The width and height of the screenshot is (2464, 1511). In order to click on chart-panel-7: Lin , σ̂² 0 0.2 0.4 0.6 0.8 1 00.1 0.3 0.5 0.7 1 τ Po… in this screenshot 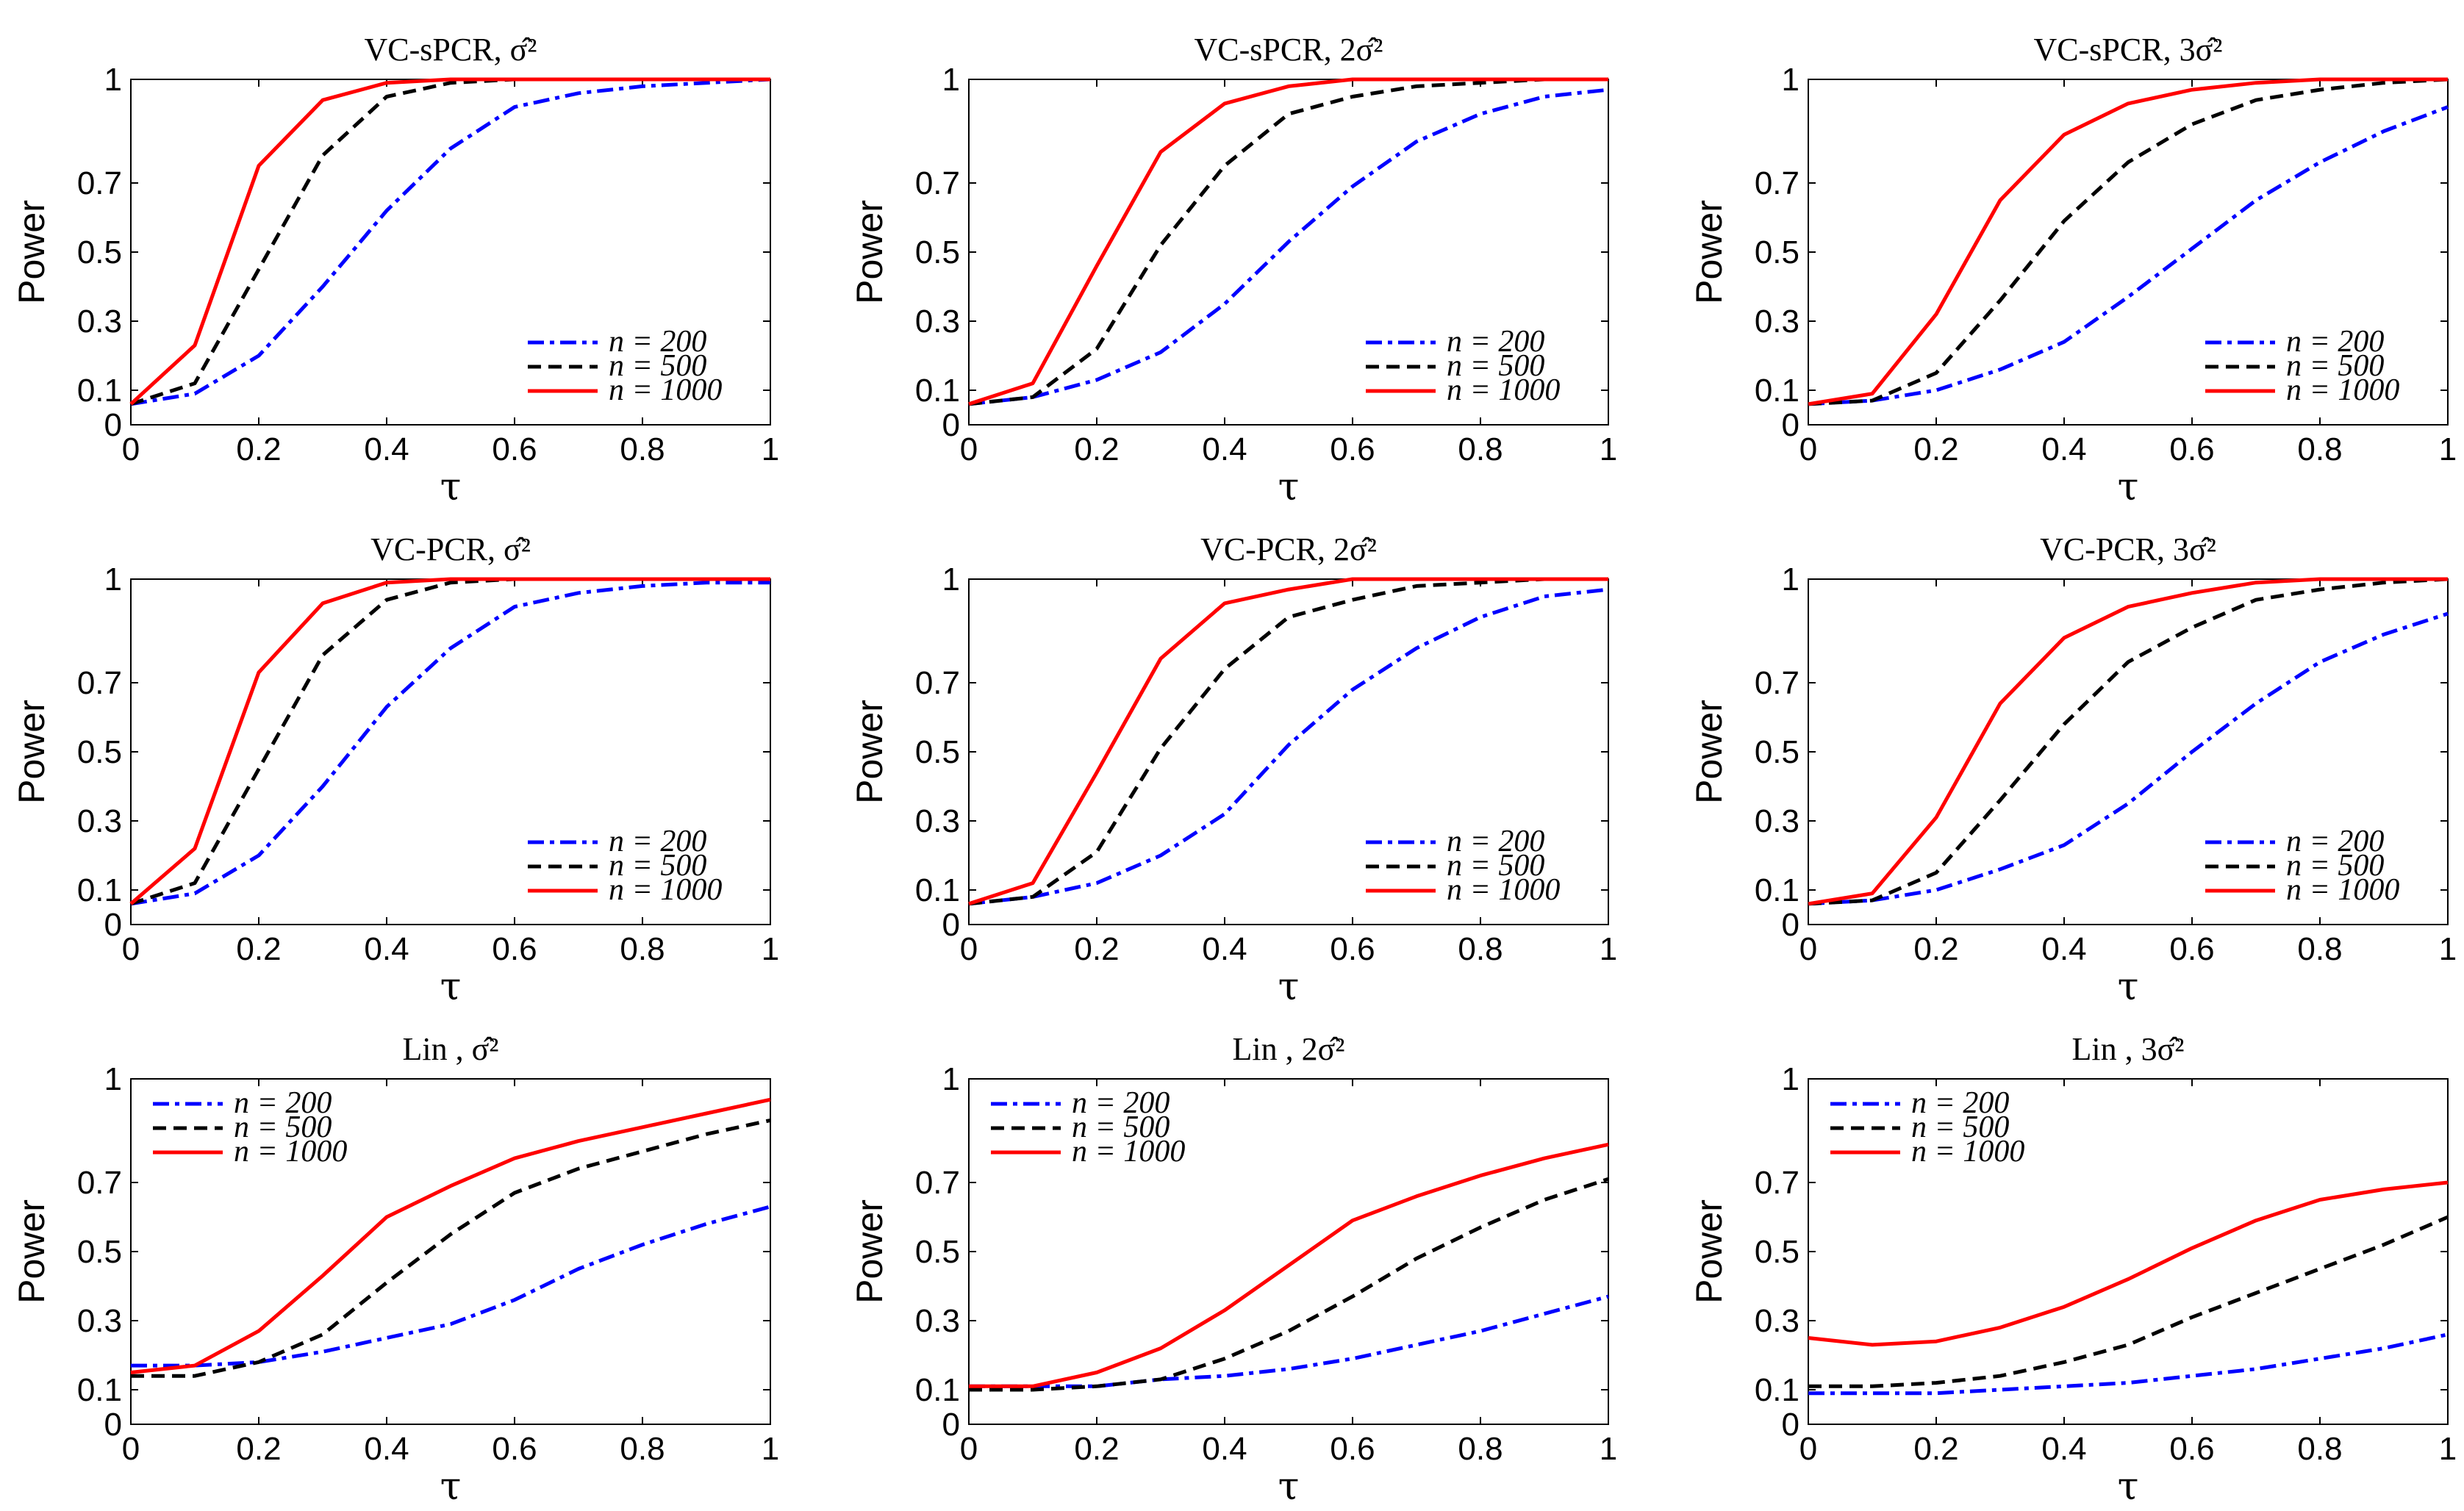, I will do `click(395, 1270)`.